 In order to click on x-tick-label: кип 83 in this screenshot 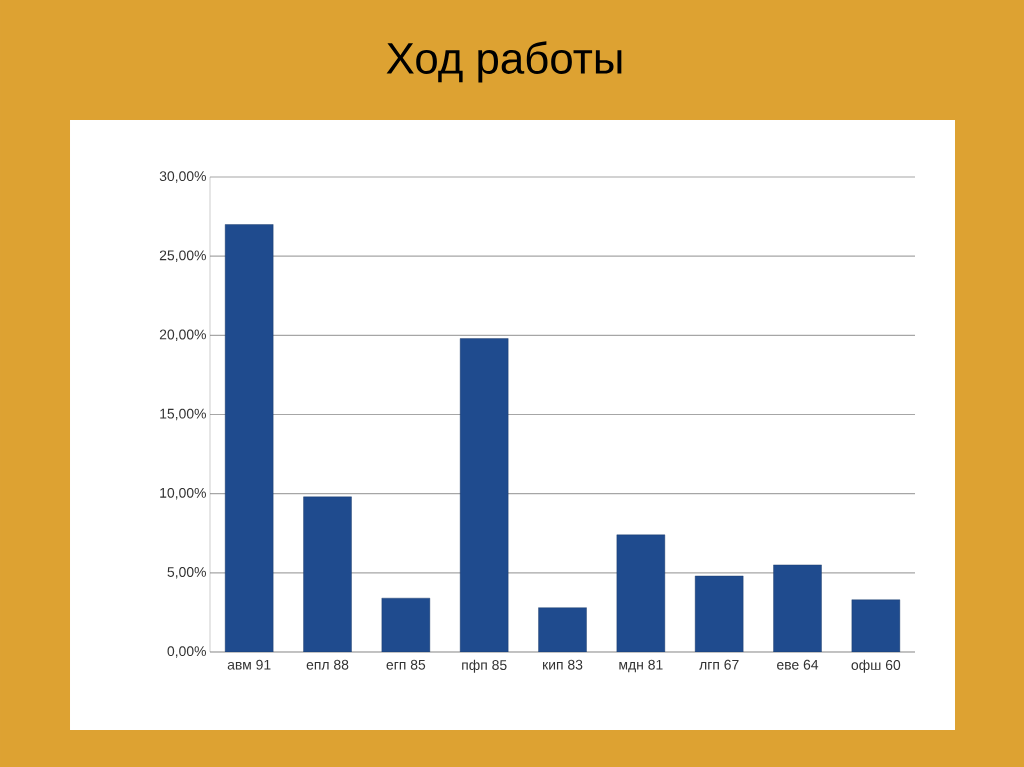, I will do `click(563, 664)`.